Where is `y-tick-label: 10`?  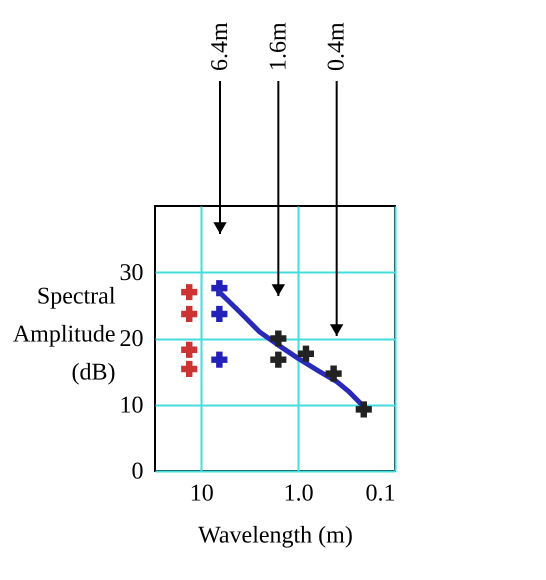
y-tick-label: 10 is located at coordinates (132, 405).